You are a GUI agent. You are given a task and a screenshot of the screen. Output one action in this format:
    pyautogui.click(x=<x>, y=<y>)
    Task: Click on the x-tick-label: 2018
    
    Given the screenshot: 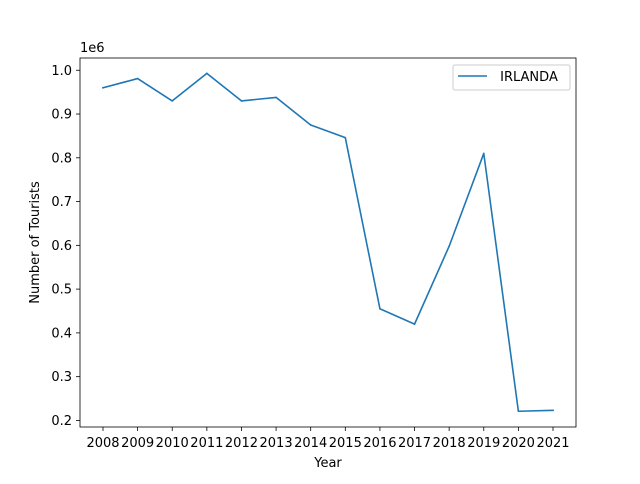 What is the action you would take?
    pyautogui.click(x=449, y=443)
    